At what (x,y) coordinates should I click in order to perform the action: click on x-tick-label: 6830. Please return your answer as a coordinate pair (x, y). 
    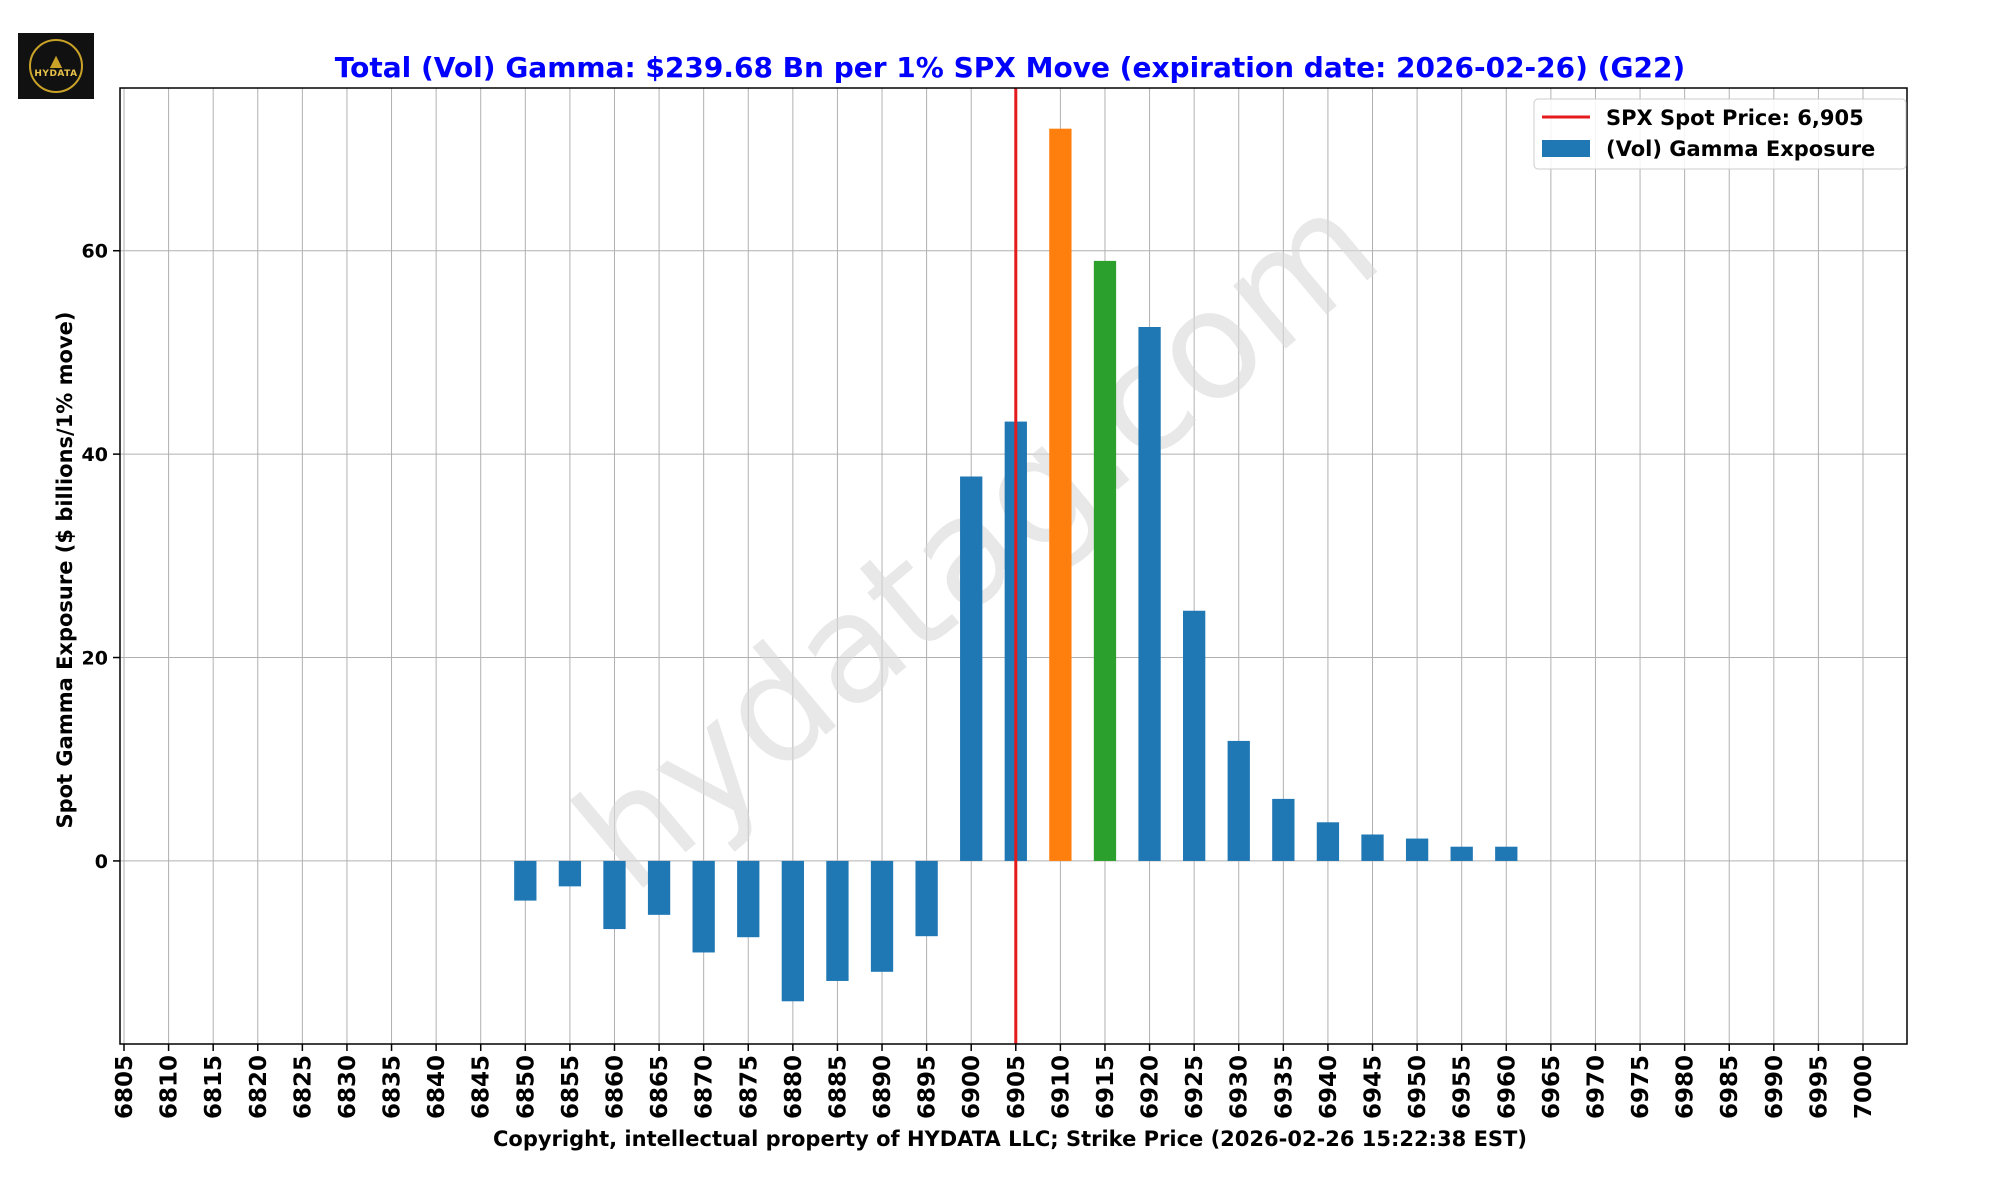
    Looking at the image, I should click on (348, 1087).